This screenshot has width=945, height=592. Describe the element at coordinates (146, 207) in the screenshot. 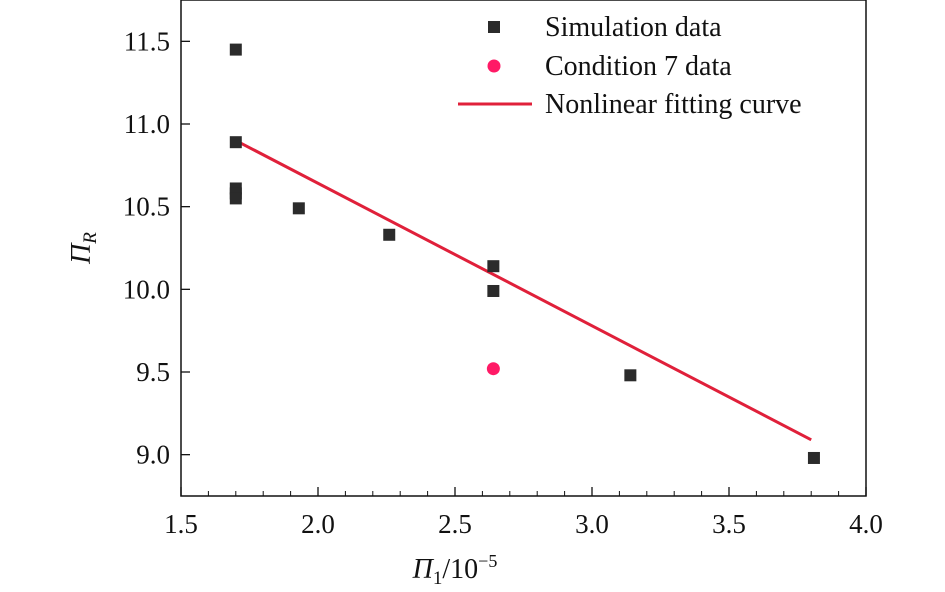

I see `y-tick-label: 10.5` at that location.